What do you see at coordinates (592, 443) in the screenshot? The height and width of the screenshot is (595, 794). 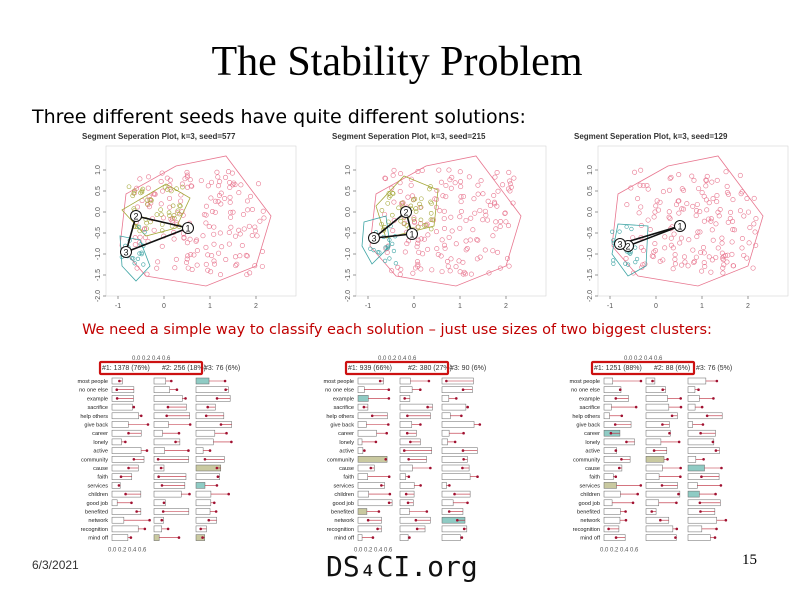 I see `variable-label: lonely` at bounding box center [592, 443].